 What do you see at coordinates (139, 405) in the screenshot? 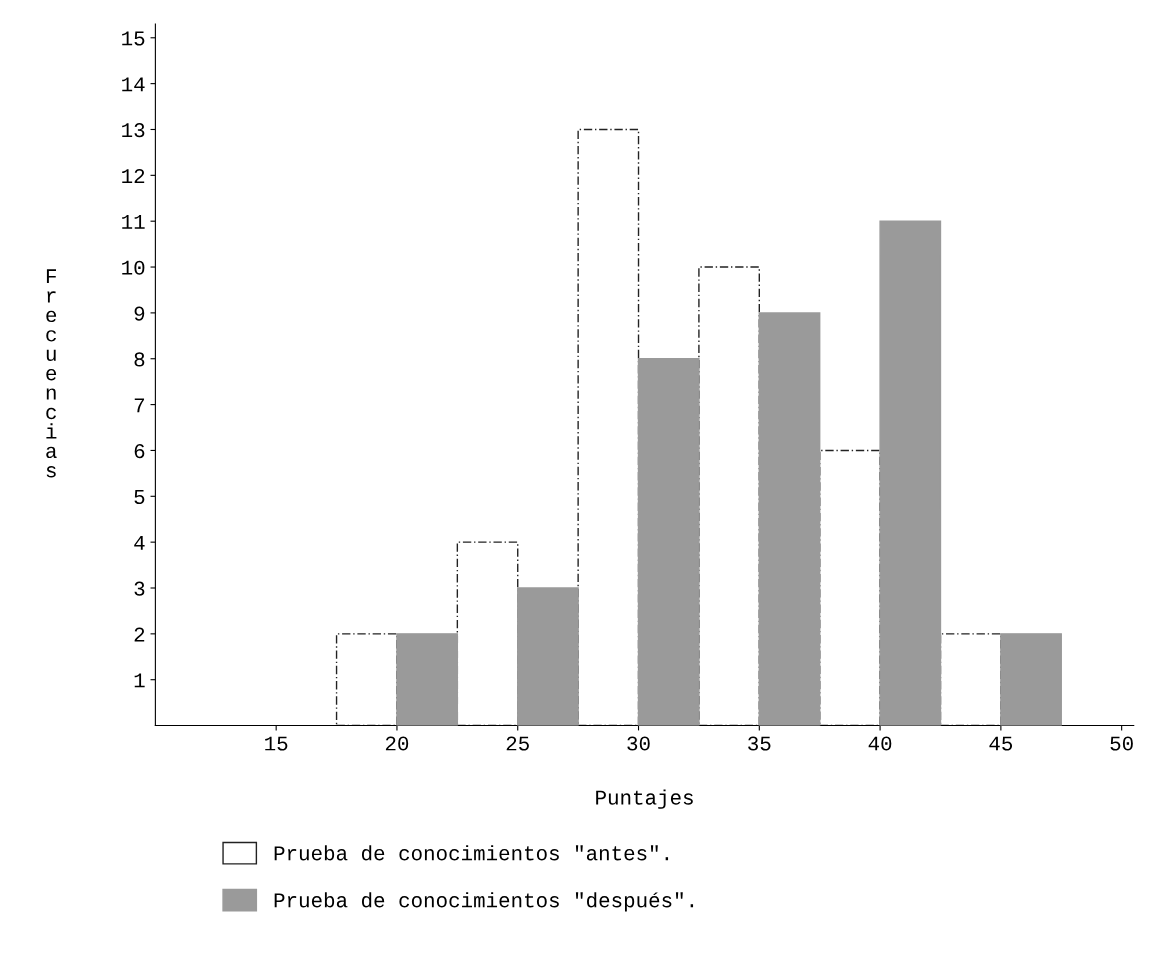
I see `y-tick-label: 7` at bounding box center [139, 405].